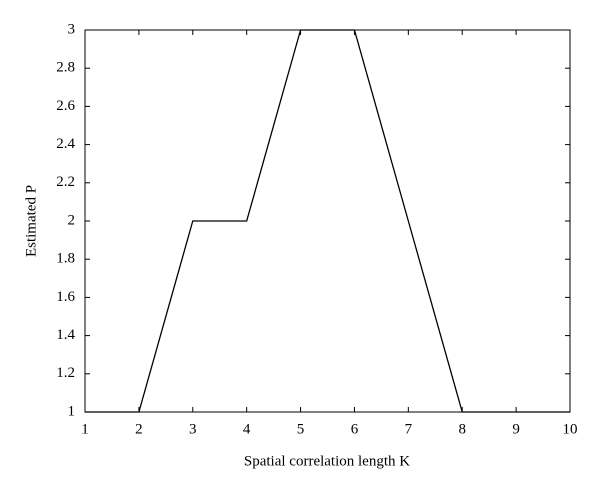 This screenshot has width=600, height=493. What do you see at coordinates (355, 429) in the screenshot?
I see `x-tick-label: 6` at bounding box center [355, 429].